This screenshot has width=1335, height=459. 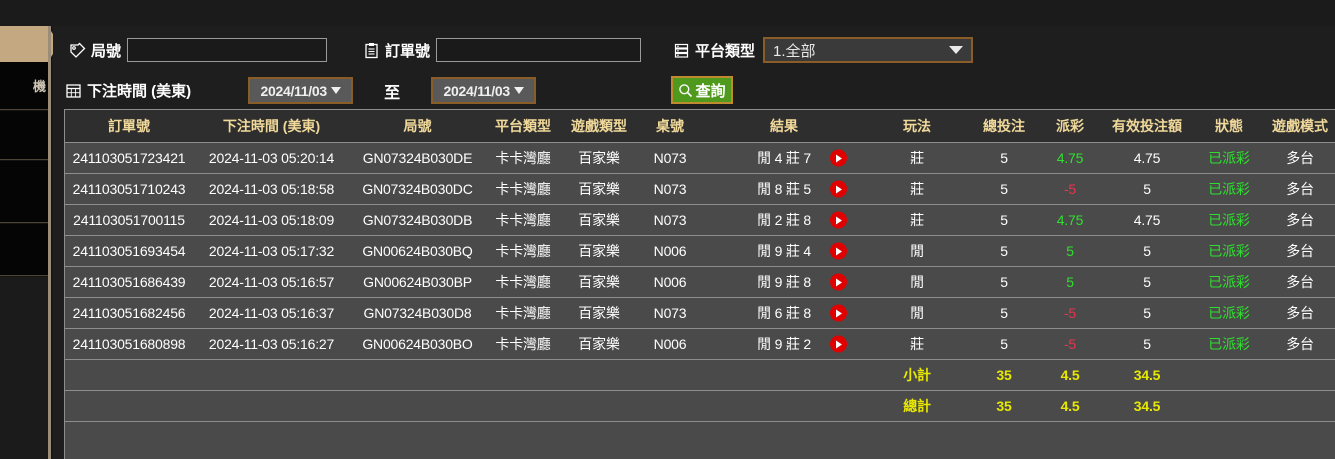 What do you see at coordinates (1147, 375) in the screenshot?
I see `summary-valid-bet: 34.5` at bounding box center [1147, 375].